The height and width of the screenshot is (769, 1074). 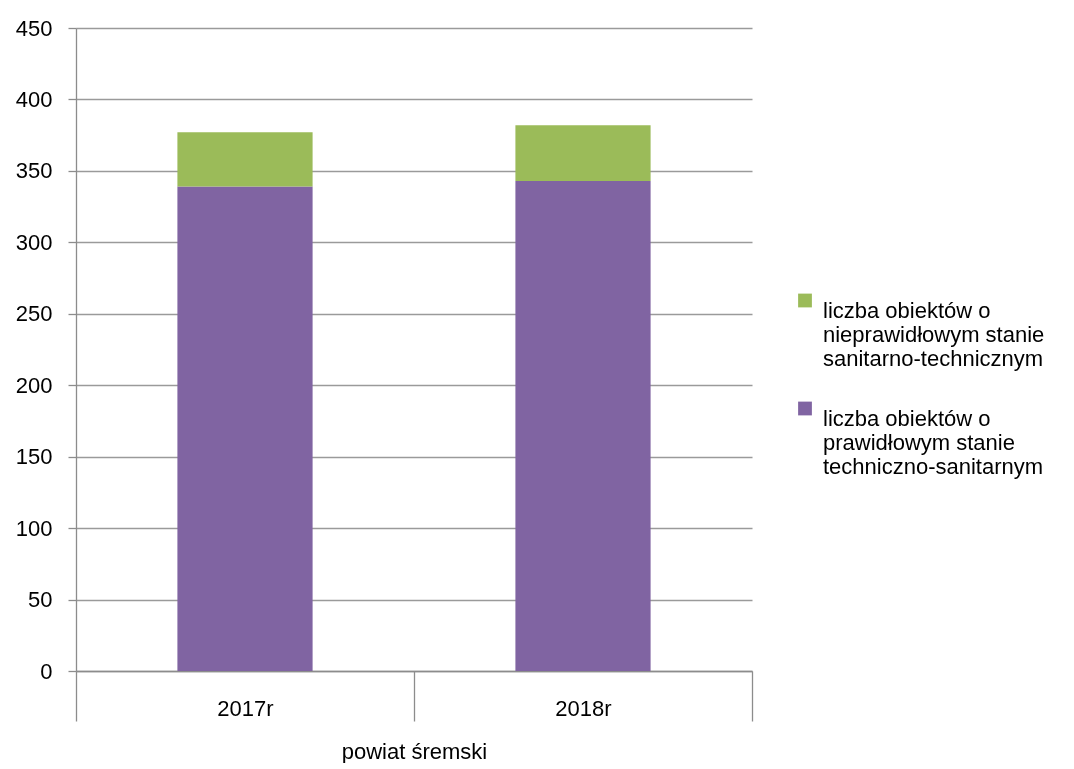 I want to click on legend-label: liczba obiektów o nieprawidłowym stanie sanitarno-technicznym, so click(x=934, y=334).